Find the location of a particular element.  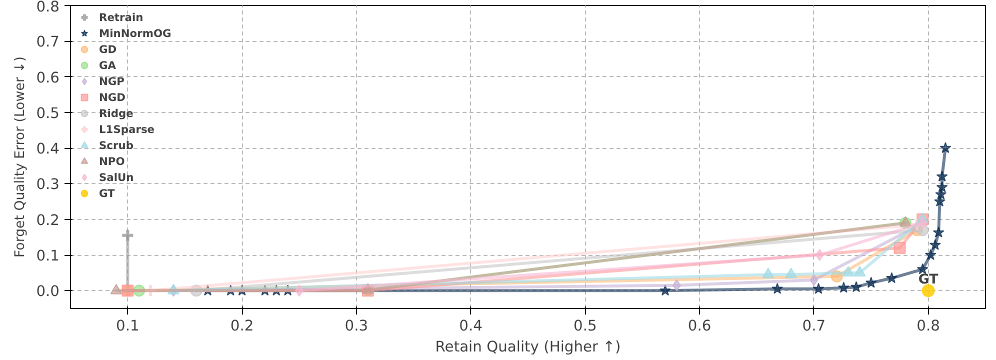

x-tick-label: 0.4 is located at coordinates (470, 326).